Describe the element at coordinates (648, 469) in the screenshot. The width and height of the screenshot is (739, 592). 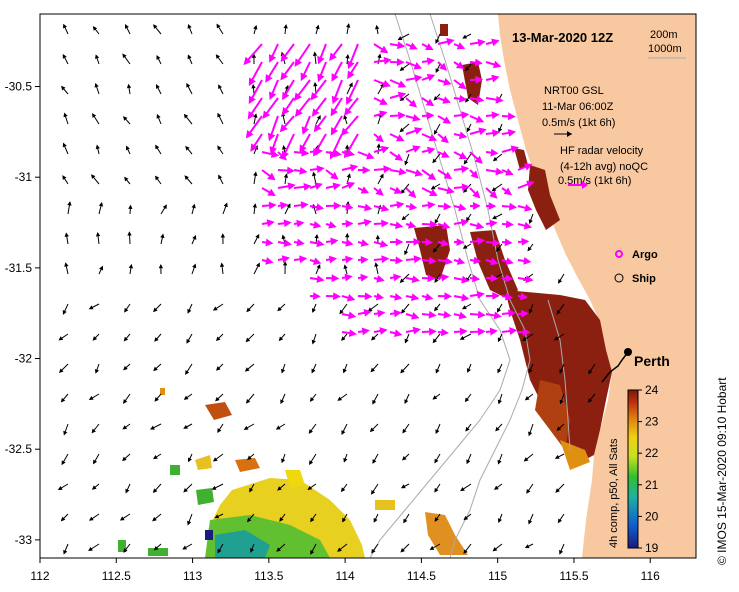
I see `colorbar-ticks: 24 23 22 21 20 19` at that location.